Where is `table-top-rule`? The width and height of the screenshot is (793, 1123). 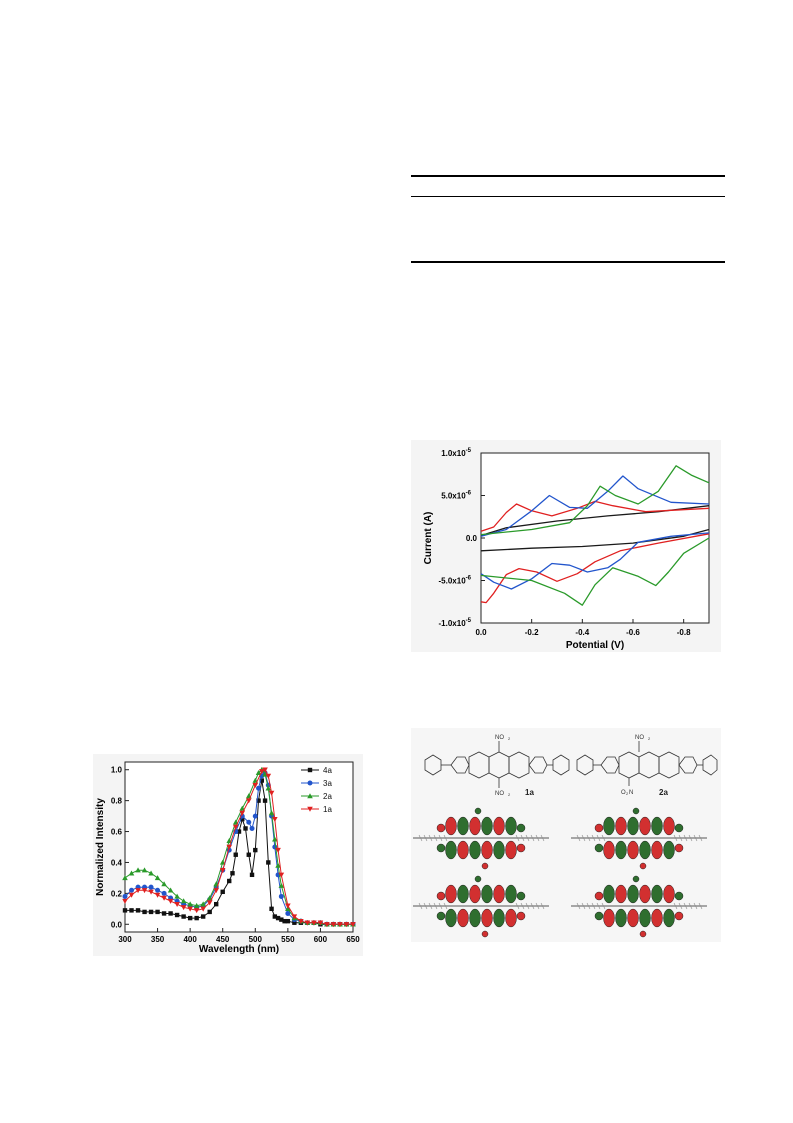
table-top-rule is located at coordinates (568, 176).